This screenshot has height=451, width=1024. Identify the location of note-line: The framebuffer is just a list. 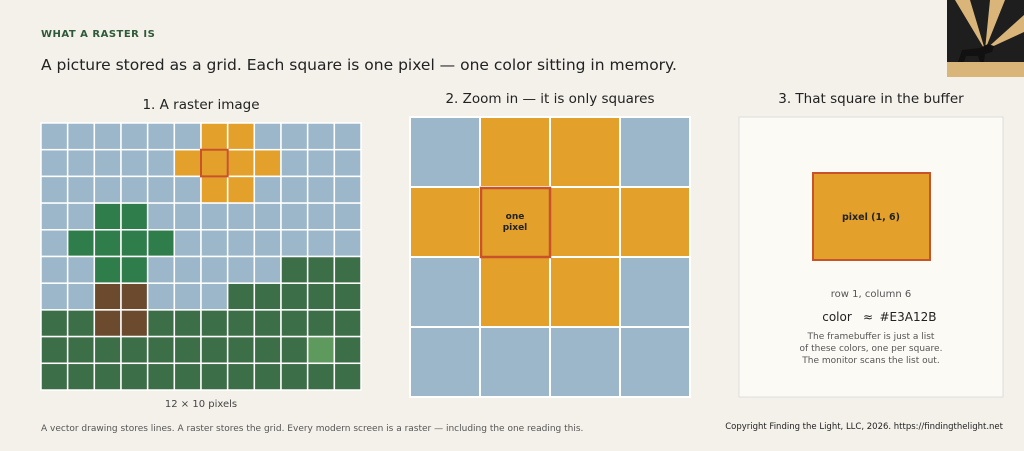
(871, 337).